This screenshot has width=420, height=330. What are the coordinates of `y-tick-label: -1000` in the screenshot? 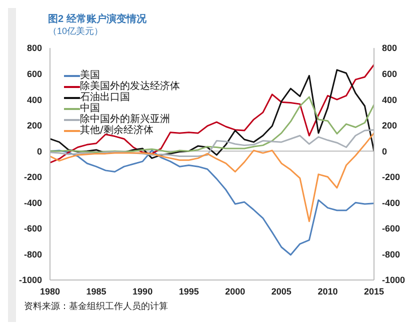 It's located at (30, 280).